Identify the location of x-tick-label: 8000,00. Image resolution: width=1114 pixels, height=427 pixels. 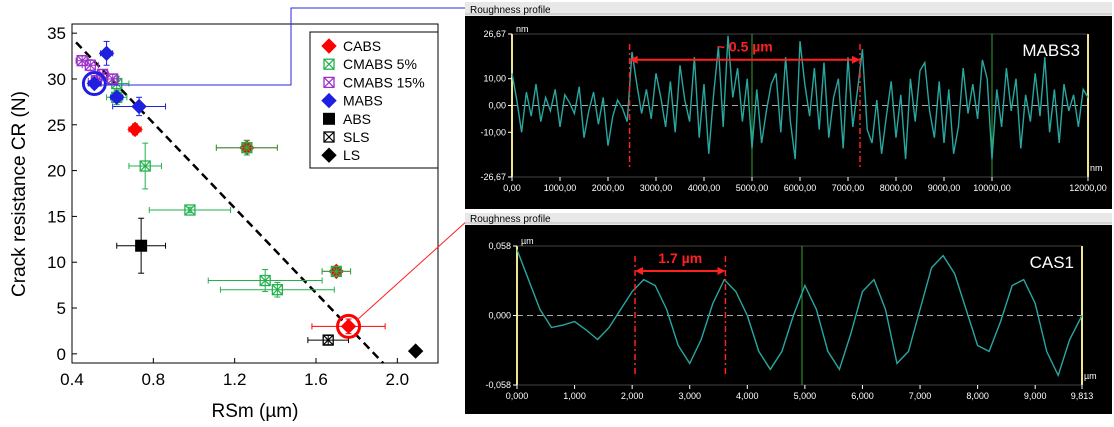
(896, 188).